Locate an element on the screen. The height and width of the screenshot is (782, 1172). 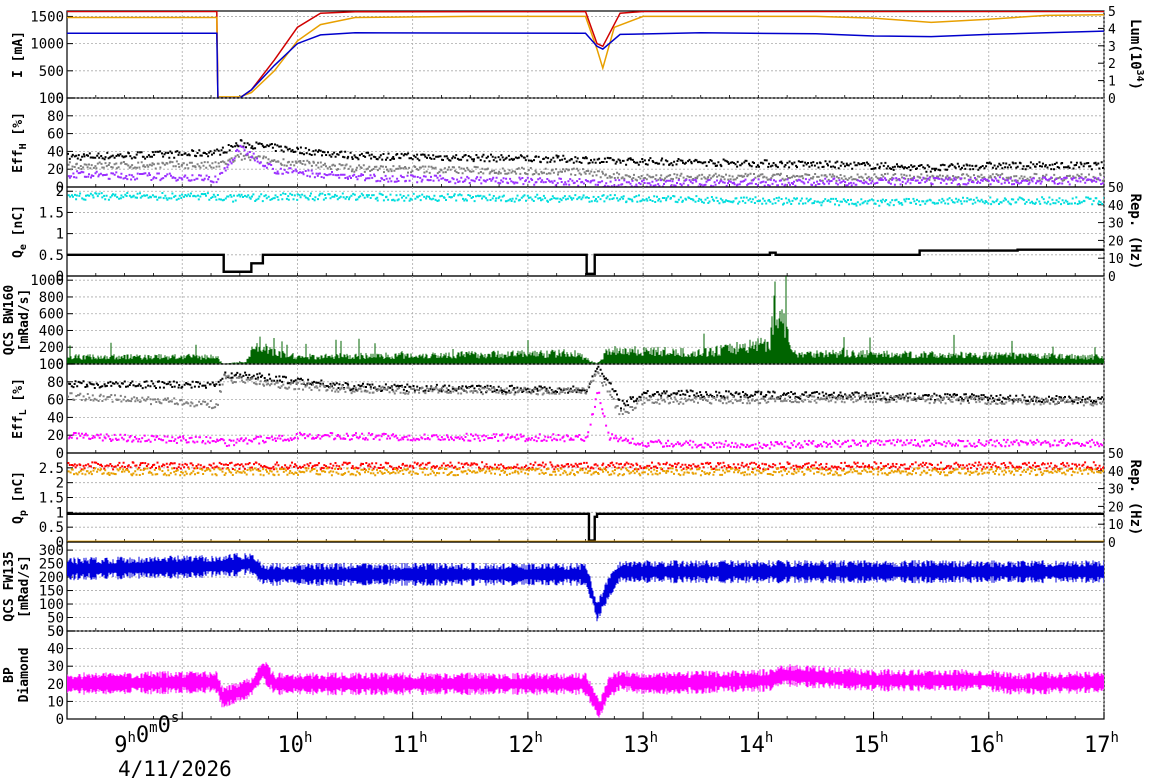
x-tick-sup: s is located at coordinates (175, 718).